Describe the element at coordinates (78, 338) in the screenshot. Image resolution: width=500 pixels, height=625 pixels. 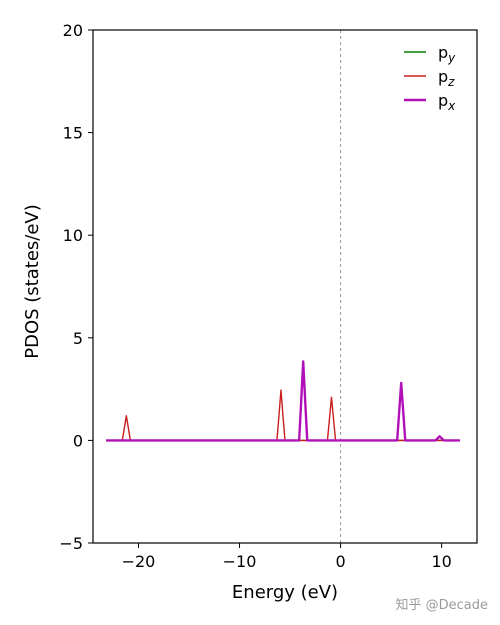
I see `y-tick-label: 5` at that location.